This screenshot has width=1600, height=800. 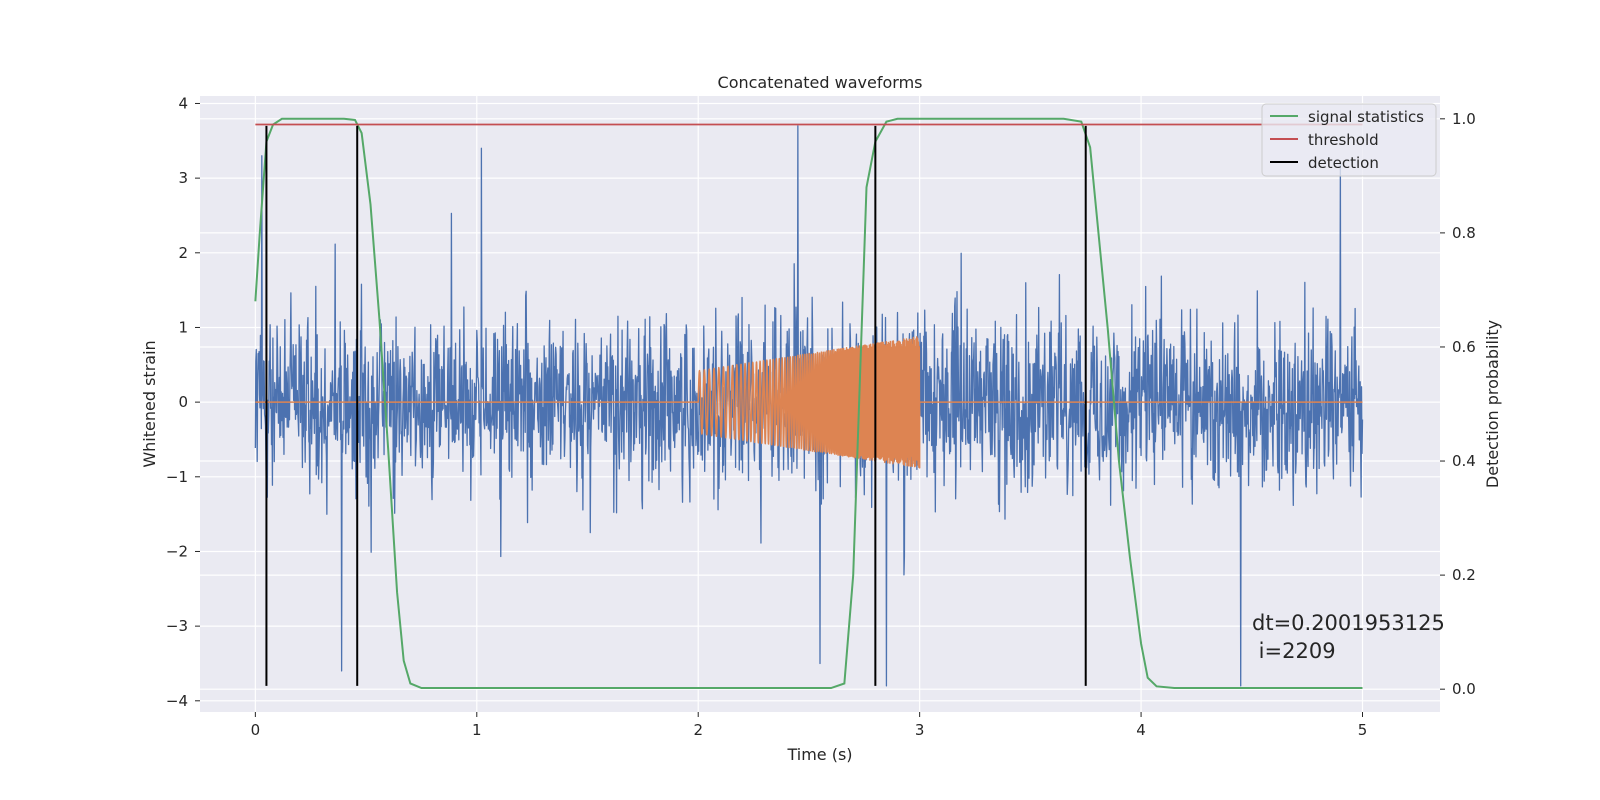 What do you see at coordinates (183, 327) in the screenshot?
I see `y-tick-label: 1` at bounding box center [183, 327].